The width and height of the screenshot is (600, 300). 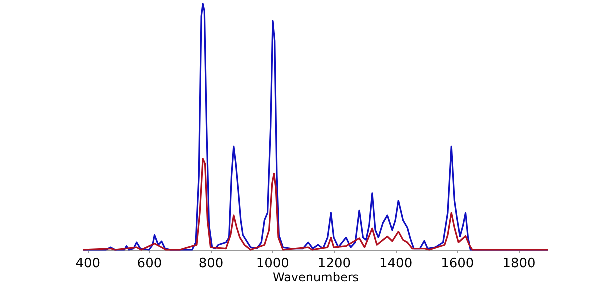 I want to click on x-tick-label: 400, so click(x=88, y=264).